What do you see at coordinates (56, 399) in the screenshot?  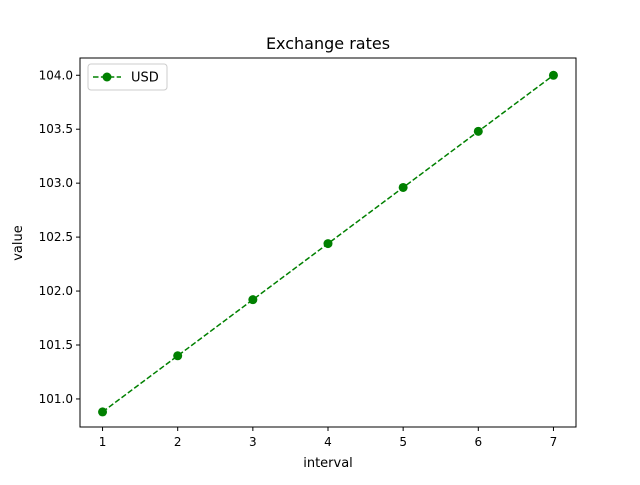 I see `y-tick-label: 101.0` at bounding box center [56, 399].